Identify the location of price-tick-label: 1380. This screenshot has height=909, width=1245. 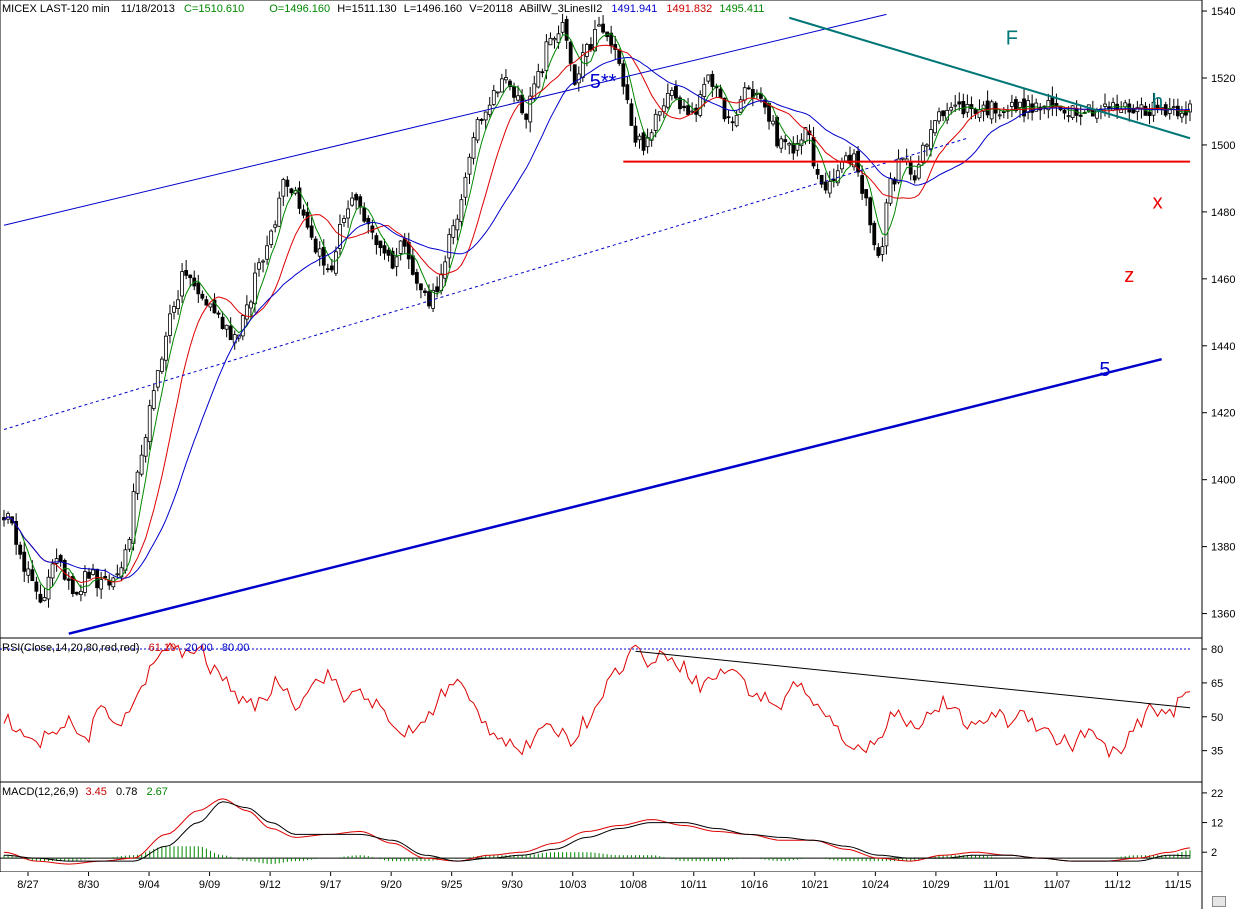
(1223, 548).